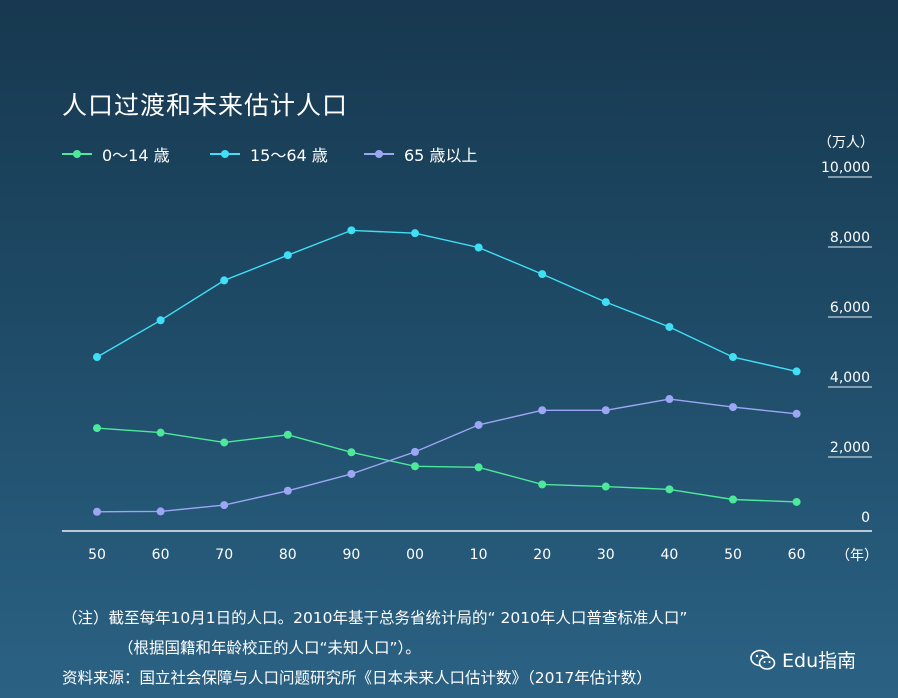 The width and height of the screenshot is (898, 698). I want to click on watermark: Edu指南, so click(803, 659).